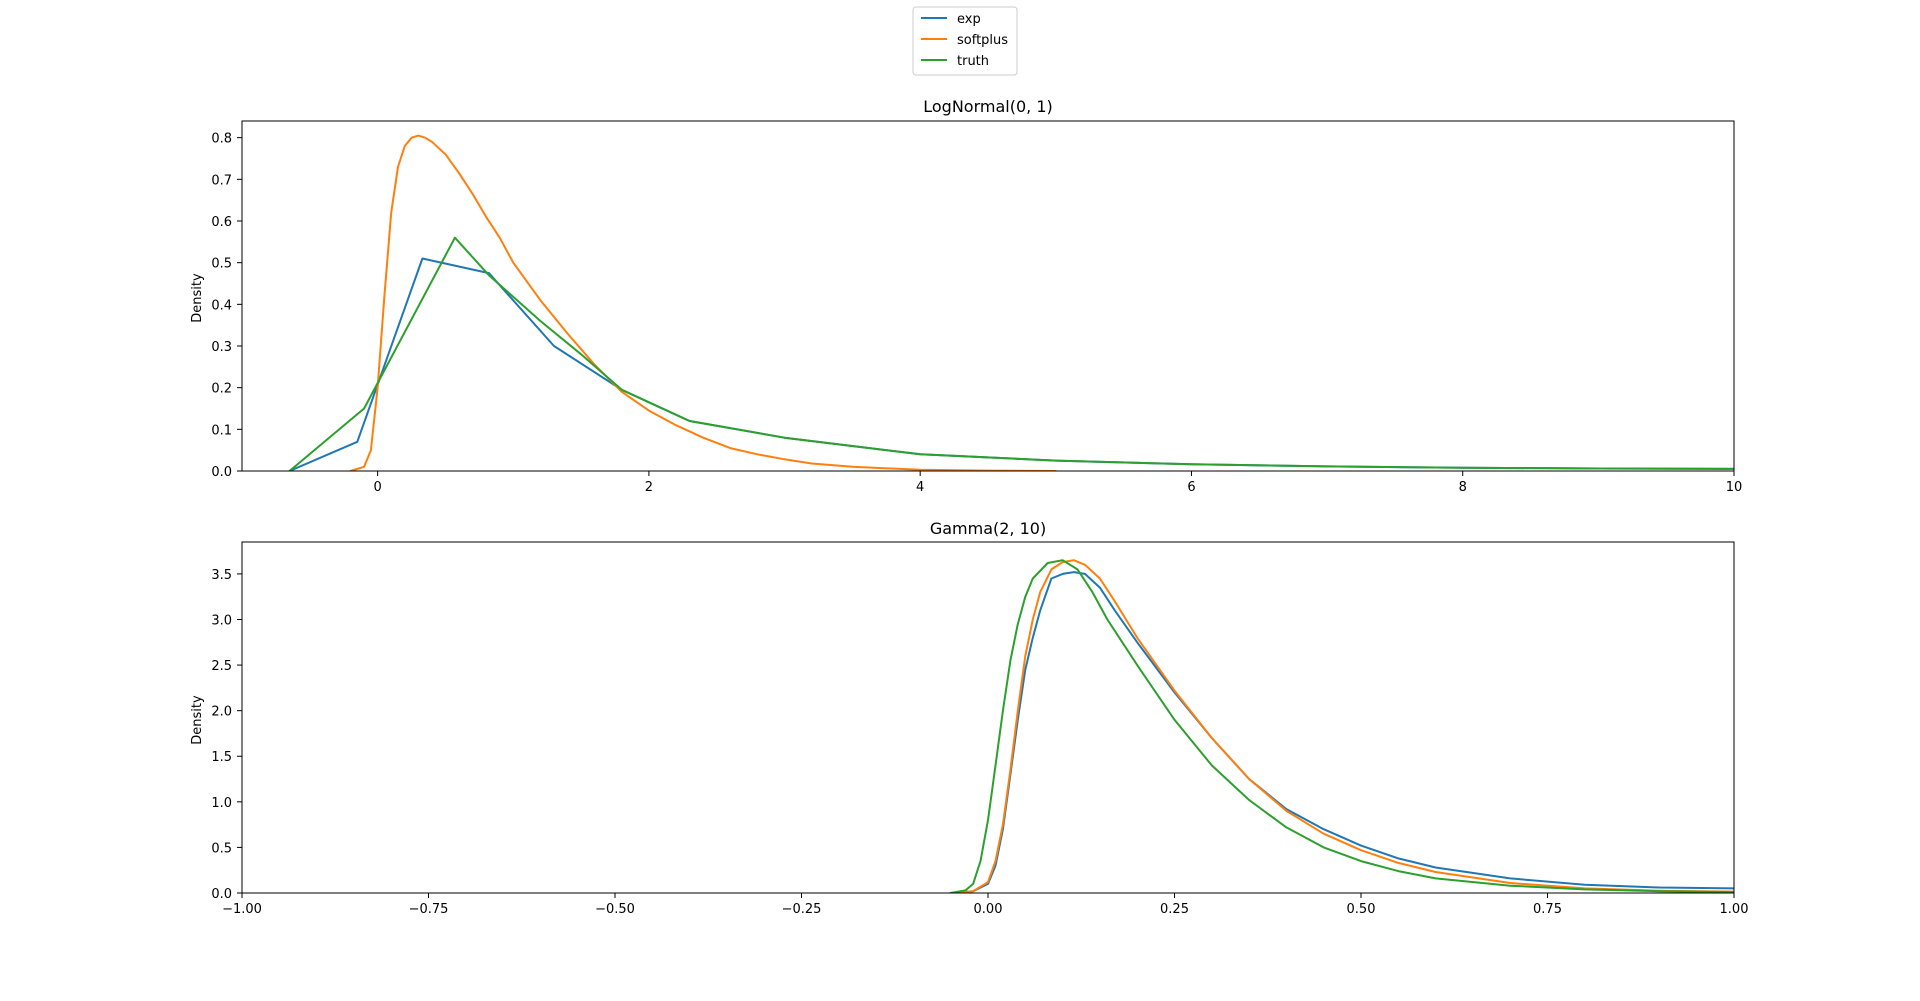 Image resolution: width=1920 pixels, height=1001 pixels. I want to click on y-tick-label: 2.0, so click(221, 712).